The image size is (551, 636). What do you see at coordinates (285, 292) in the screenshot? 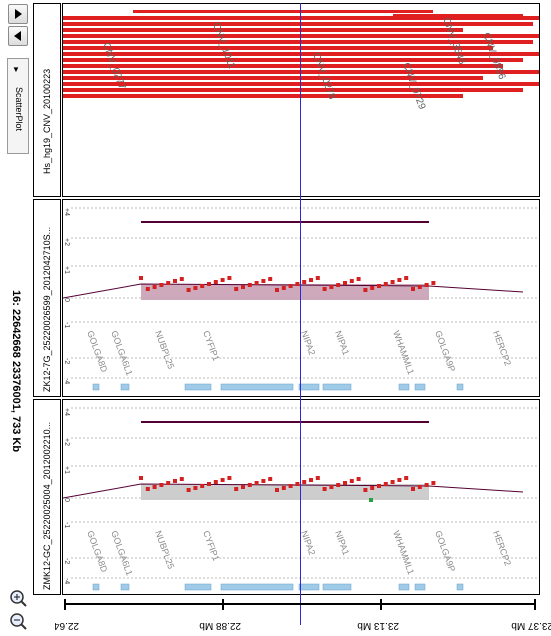
I see `segment-fill` at bounding box center [285, 292].